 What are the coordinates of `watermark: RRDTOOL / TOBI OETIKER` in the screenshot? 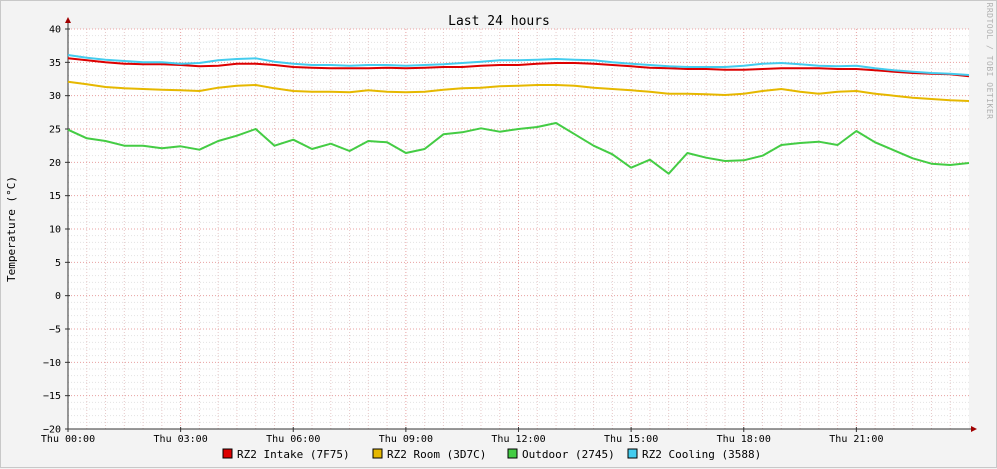 It's located at (989, 61).